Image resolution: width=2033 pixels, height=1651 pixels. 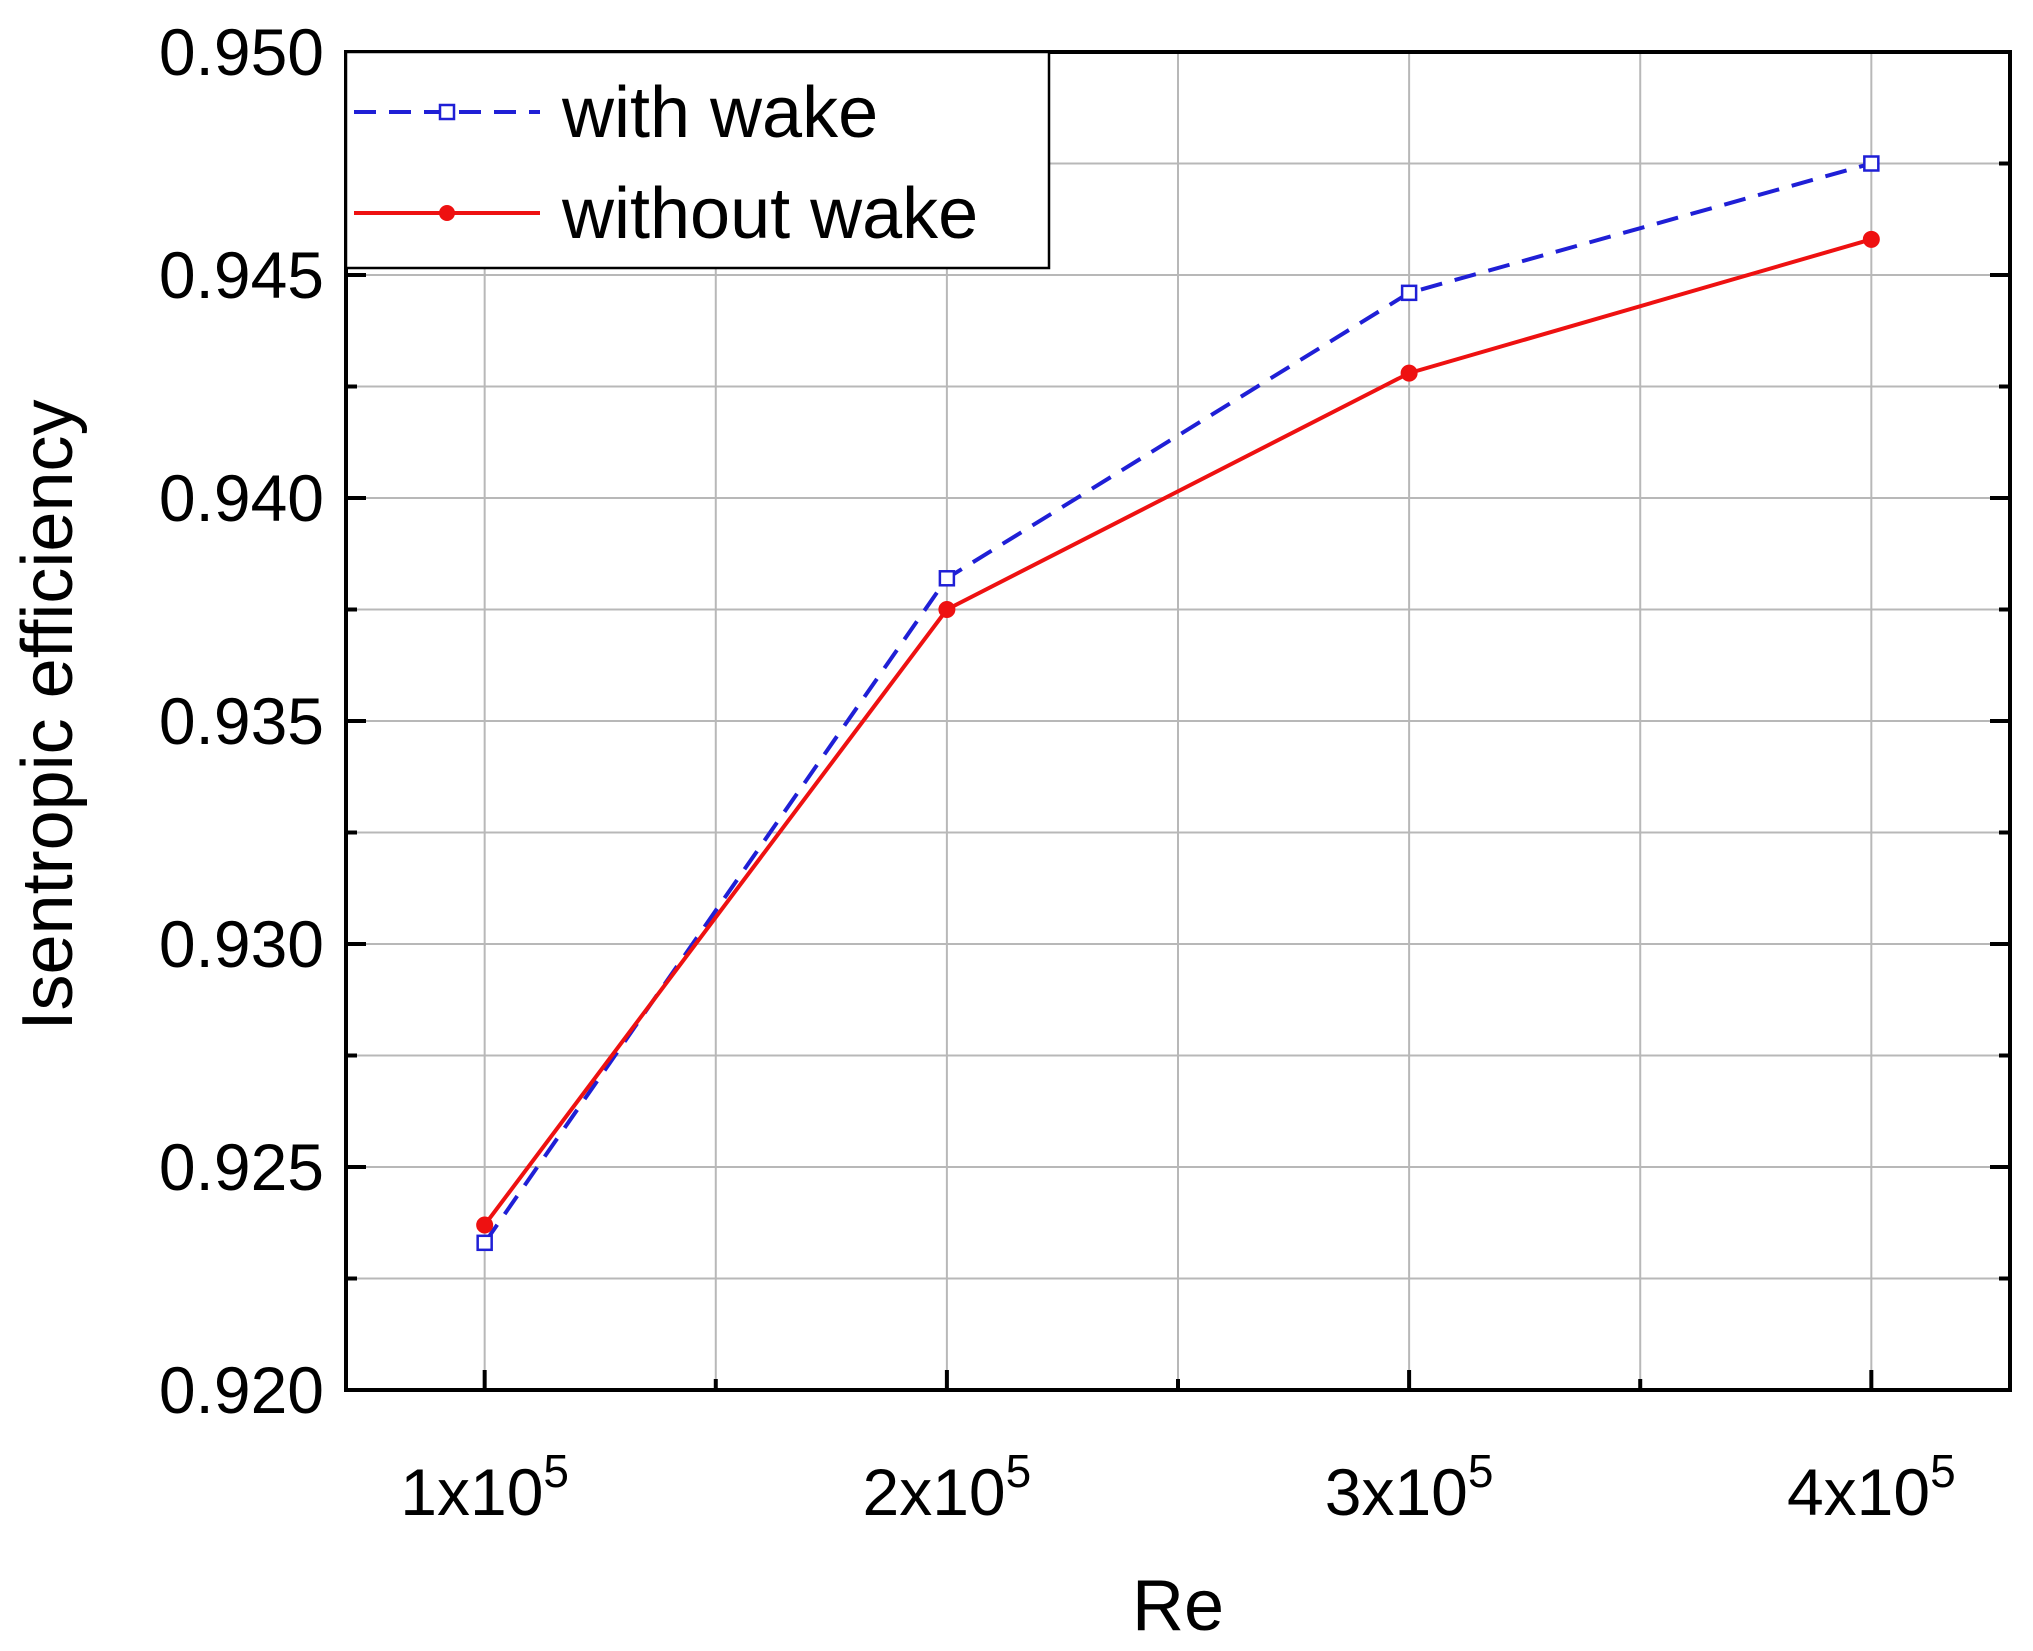 I want to click on legend-label-without-wake: without wake, so click(x=769, y=214).